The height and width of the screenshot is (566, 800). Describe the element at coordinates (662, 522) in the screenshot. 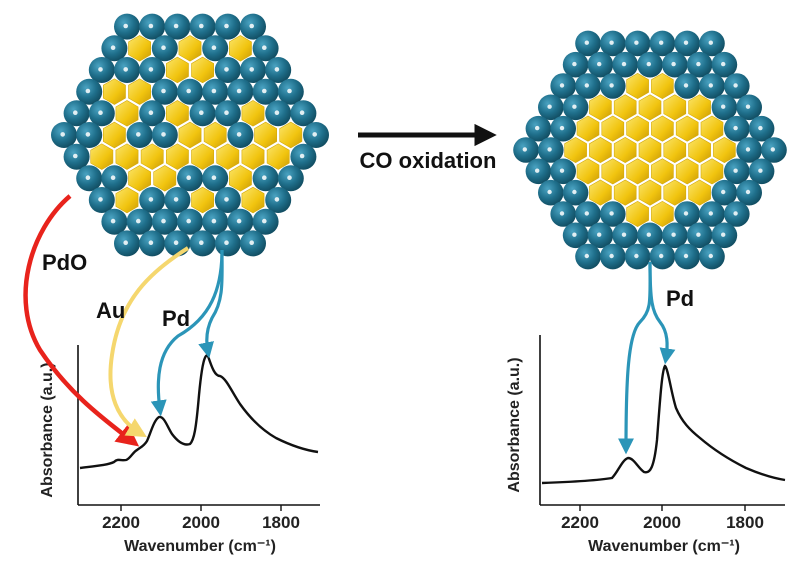

I see `right-tick-label: 2000` at that location.